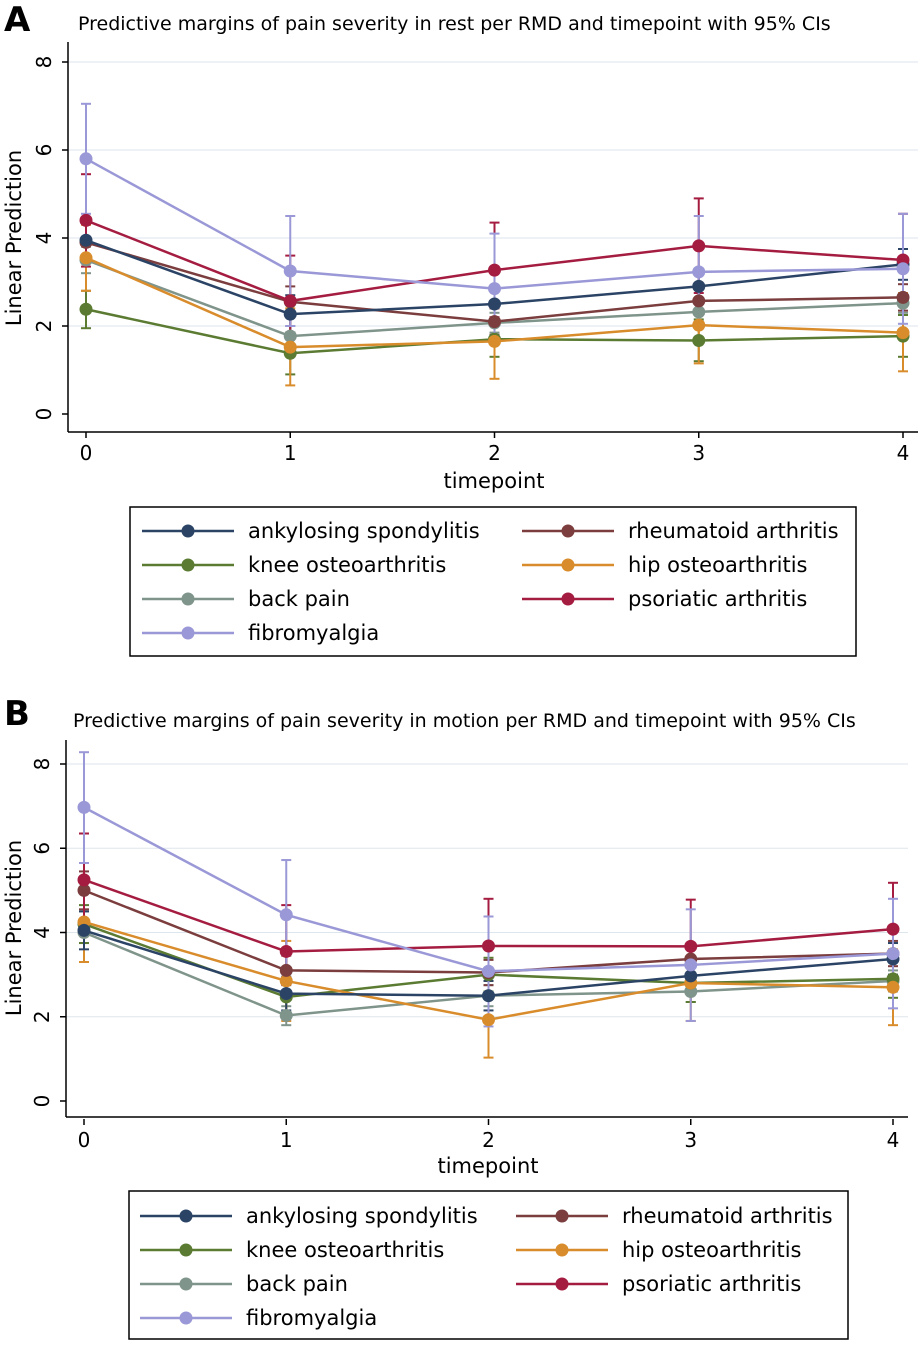 The image size is (922, 1345). What do you see at coordinates (44, 326) in the screenshot?
I see `y-tick-label-2: 2` at bounding box center [44, 326].